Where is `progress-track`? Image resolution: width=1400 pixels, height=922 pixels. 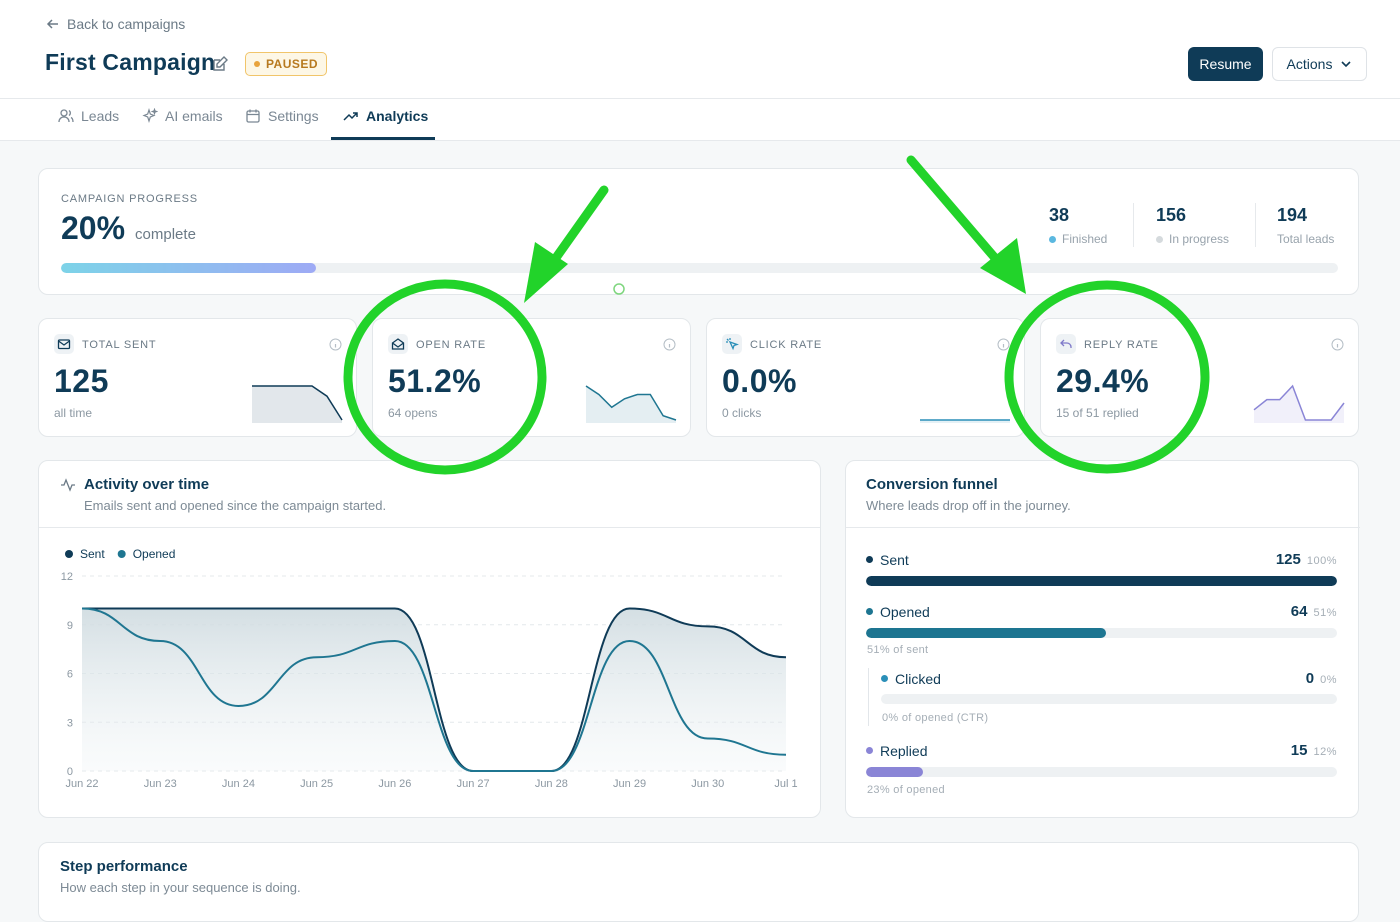
progress-track is located at coordinates (699, 268).